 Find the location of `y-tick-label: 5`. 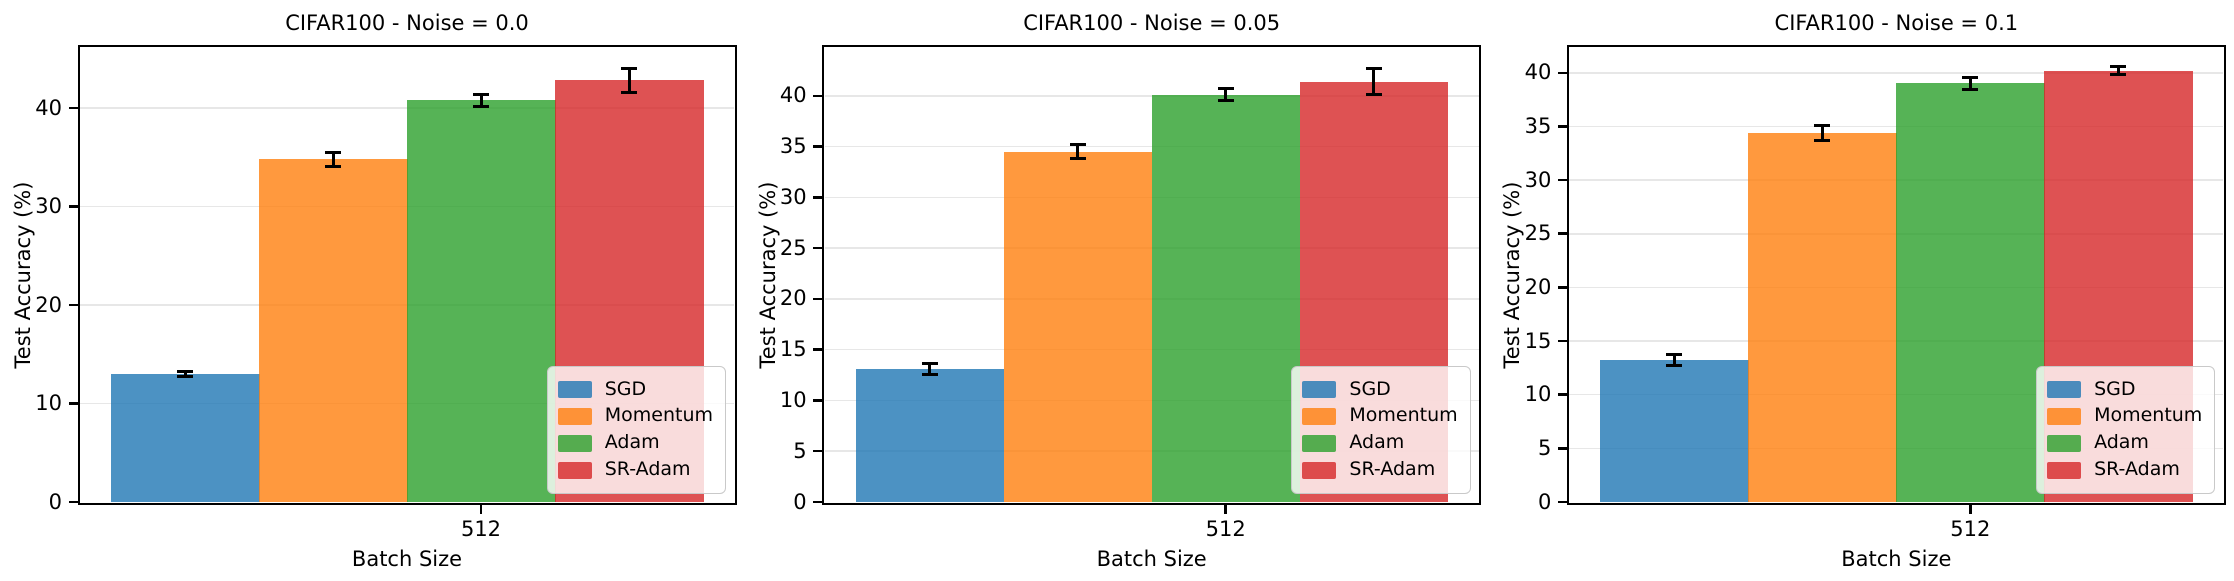

y-tick-label: 5 is located at coordinates (800, 450).